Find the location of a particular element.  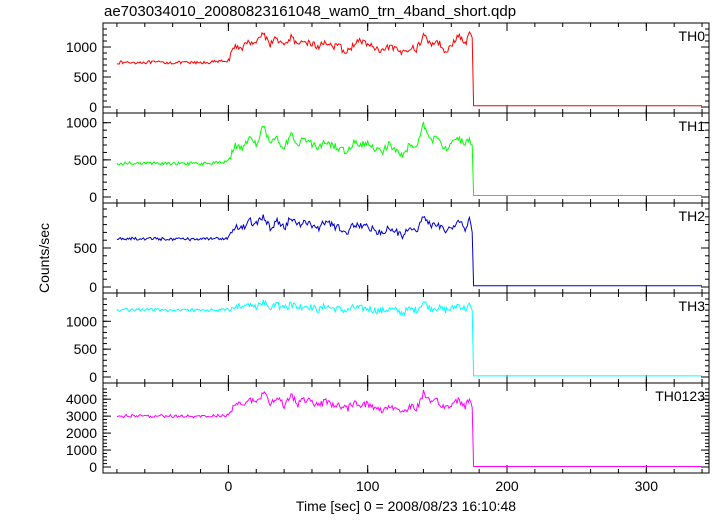

y-tick-label-TH0123: 0 is located at coordinates (93, 467).